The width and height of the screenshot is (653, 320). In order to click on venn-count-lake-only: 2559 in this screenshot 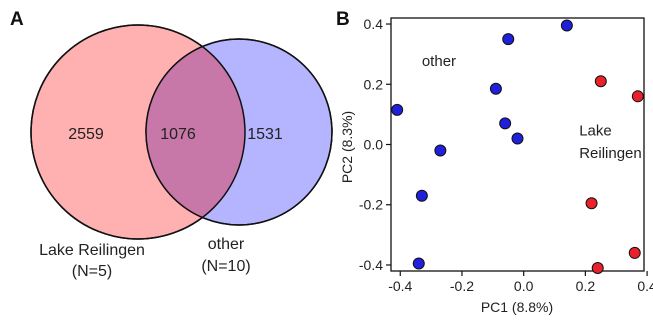, I will do `click(86, 134)`.